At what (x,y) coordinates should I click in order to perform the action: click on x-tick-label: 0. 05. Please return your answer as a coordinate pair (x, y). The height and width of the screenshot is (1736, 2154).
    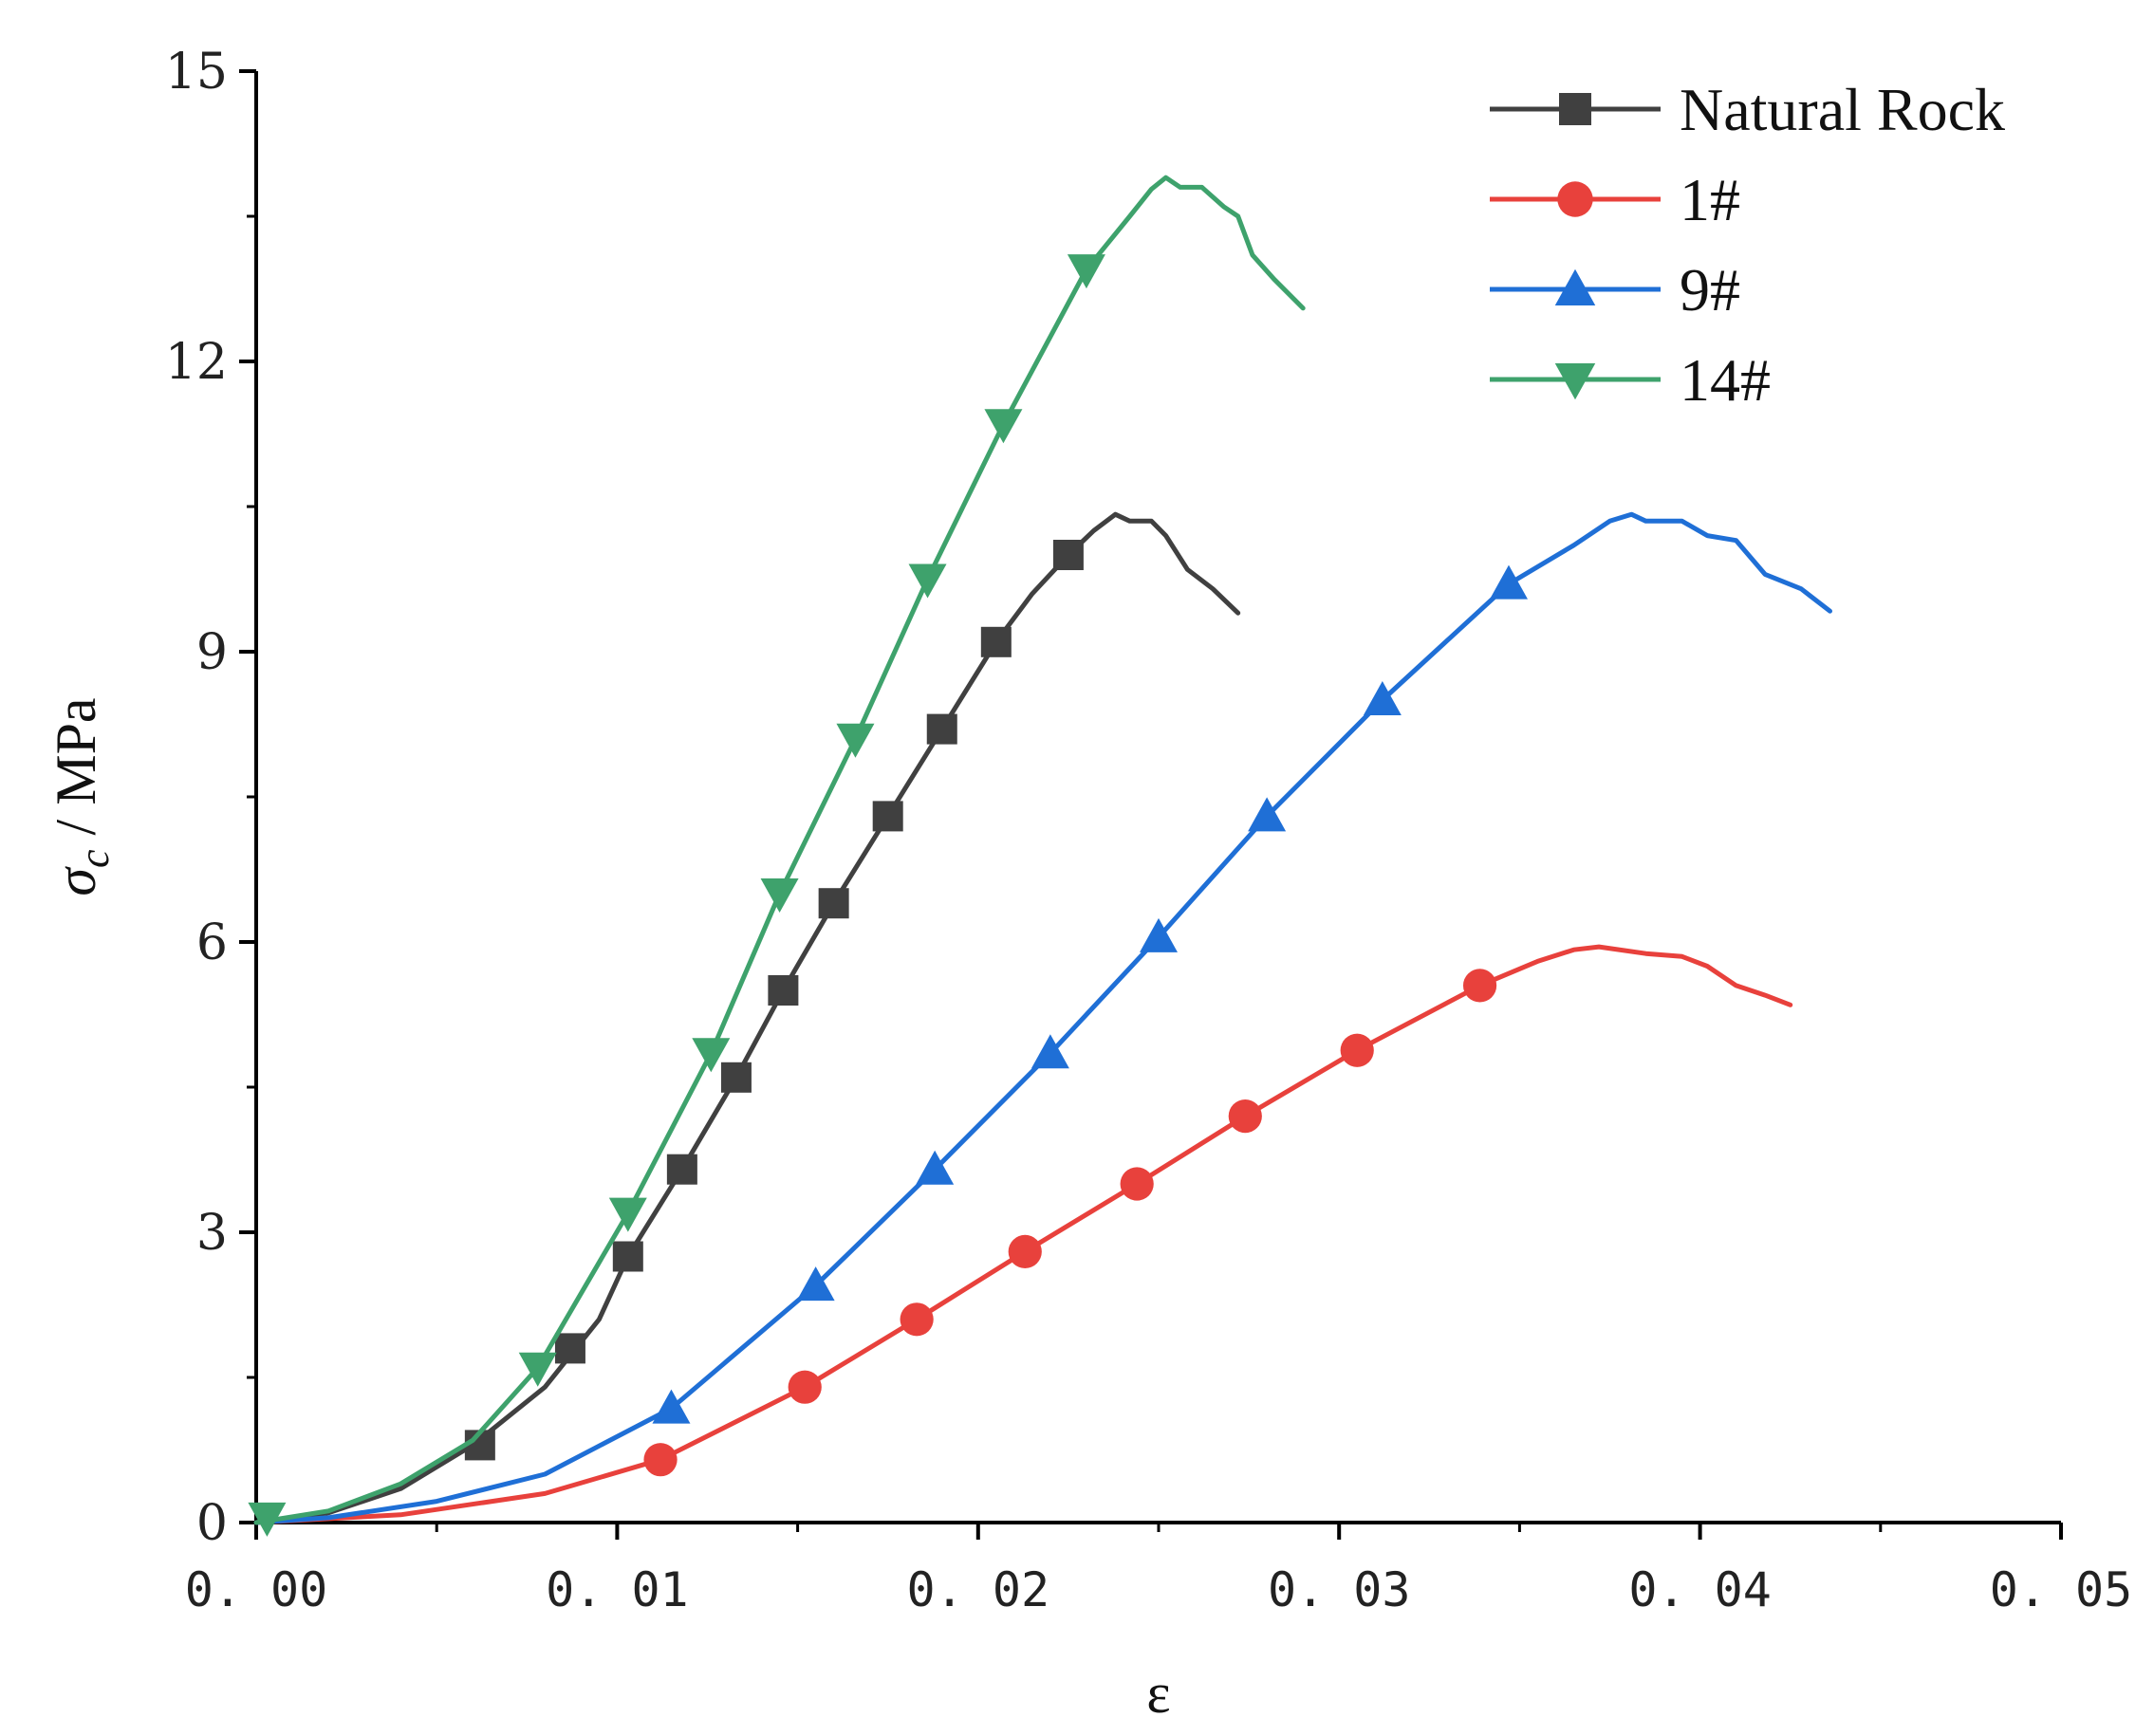
    Looking at the image, I should click on (2061, 1589).